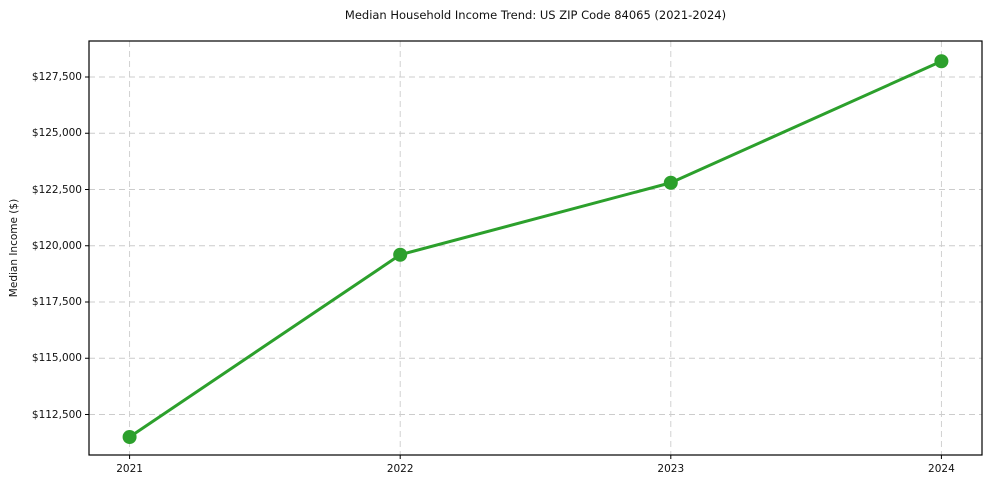 The image size is (989, 490). What do you see at coordinates (400, 469) in the screenshot?
I see `x-tick-label: 2022` at bounding box center [400, 469].